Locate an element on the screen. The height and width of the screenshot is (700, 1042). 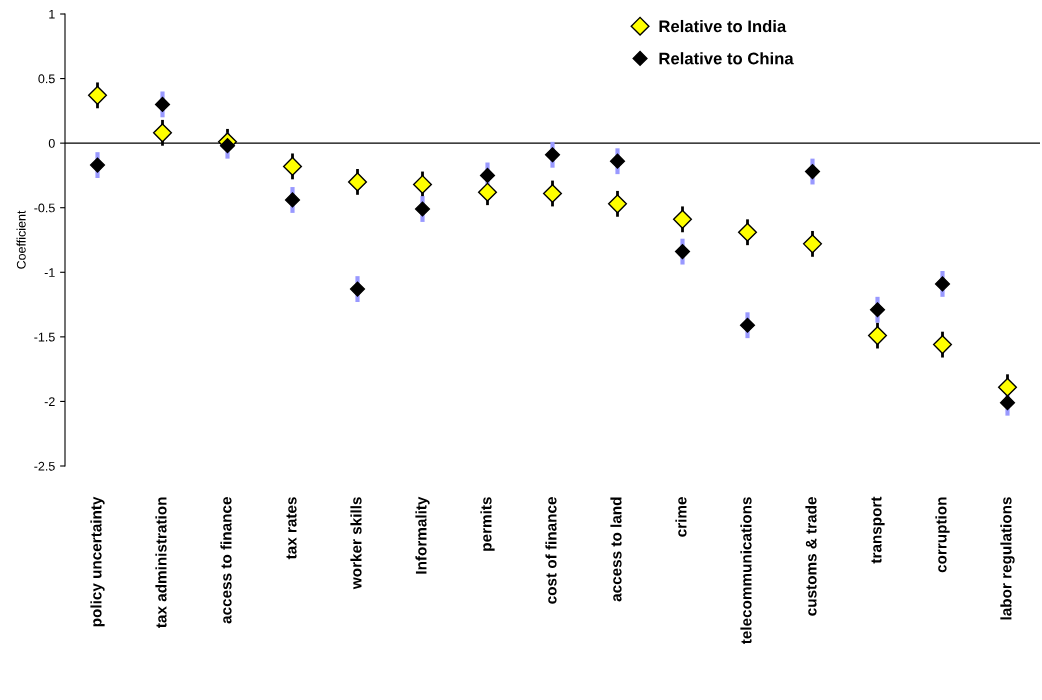
y-tick-label: -0.5 is located at coordinates (44, 208).